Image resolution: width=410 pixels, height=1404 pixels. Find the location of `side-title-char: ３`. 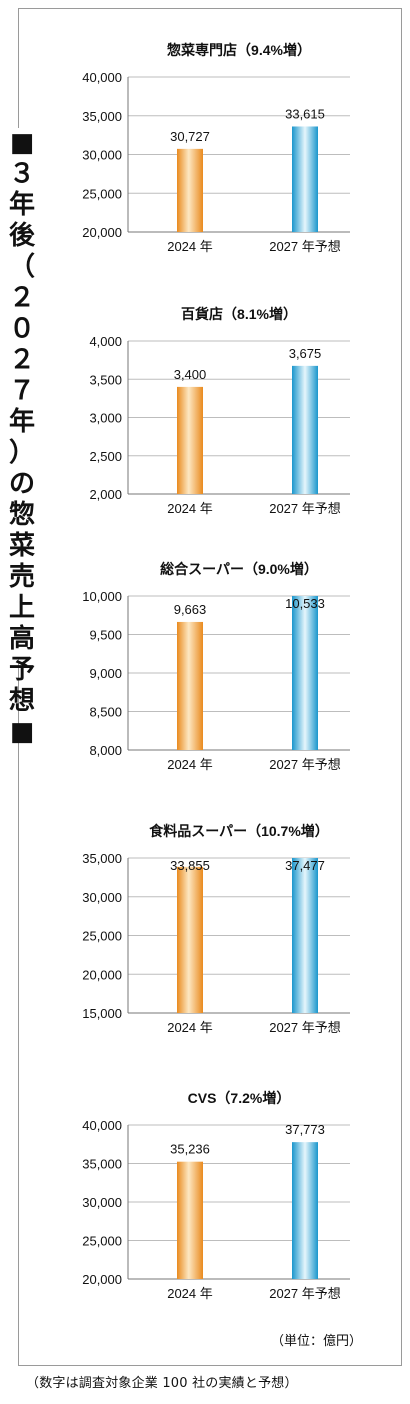

side-title-char: ３ is located at coordinates (21, 174).